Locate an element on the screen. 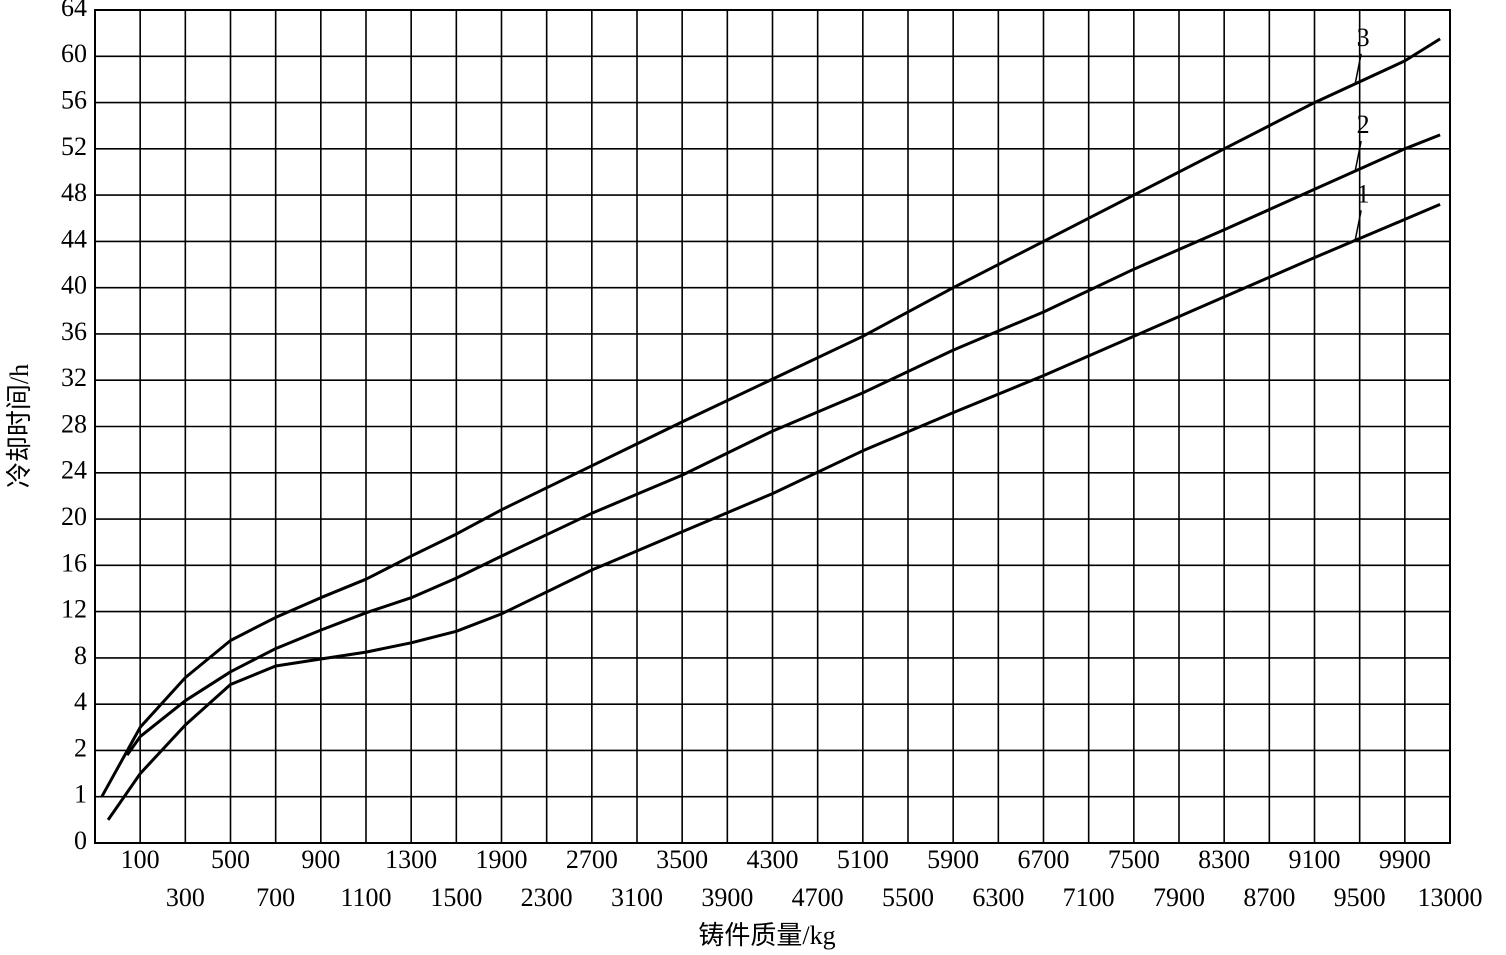 Image resolution: width=1506 pixels, height=955 pixels. x-tick-label: 6300 is located at coordinates (998, 897).